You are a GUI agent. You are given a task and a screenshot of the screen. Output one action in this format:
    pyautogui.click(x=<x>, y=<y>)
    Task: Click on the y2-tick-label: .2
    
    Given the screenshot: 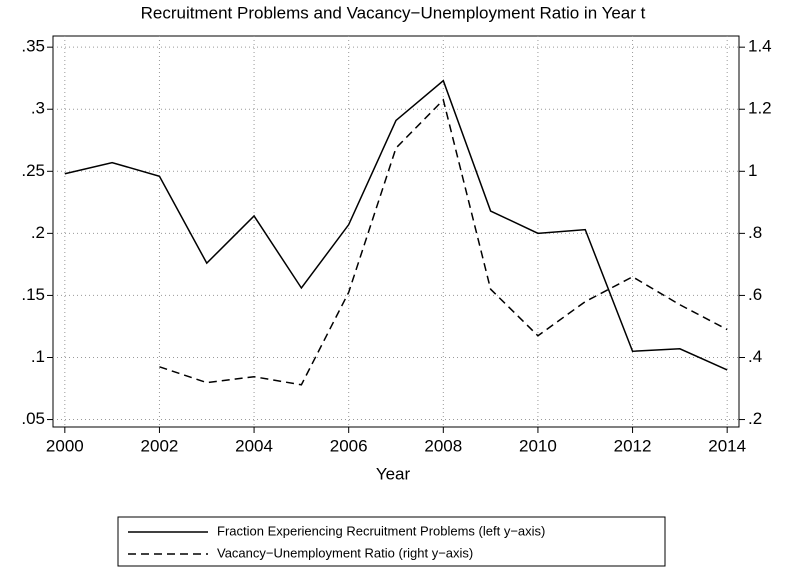 What is the action you would take?
    pyautogui.click(x=755, y=418)
    